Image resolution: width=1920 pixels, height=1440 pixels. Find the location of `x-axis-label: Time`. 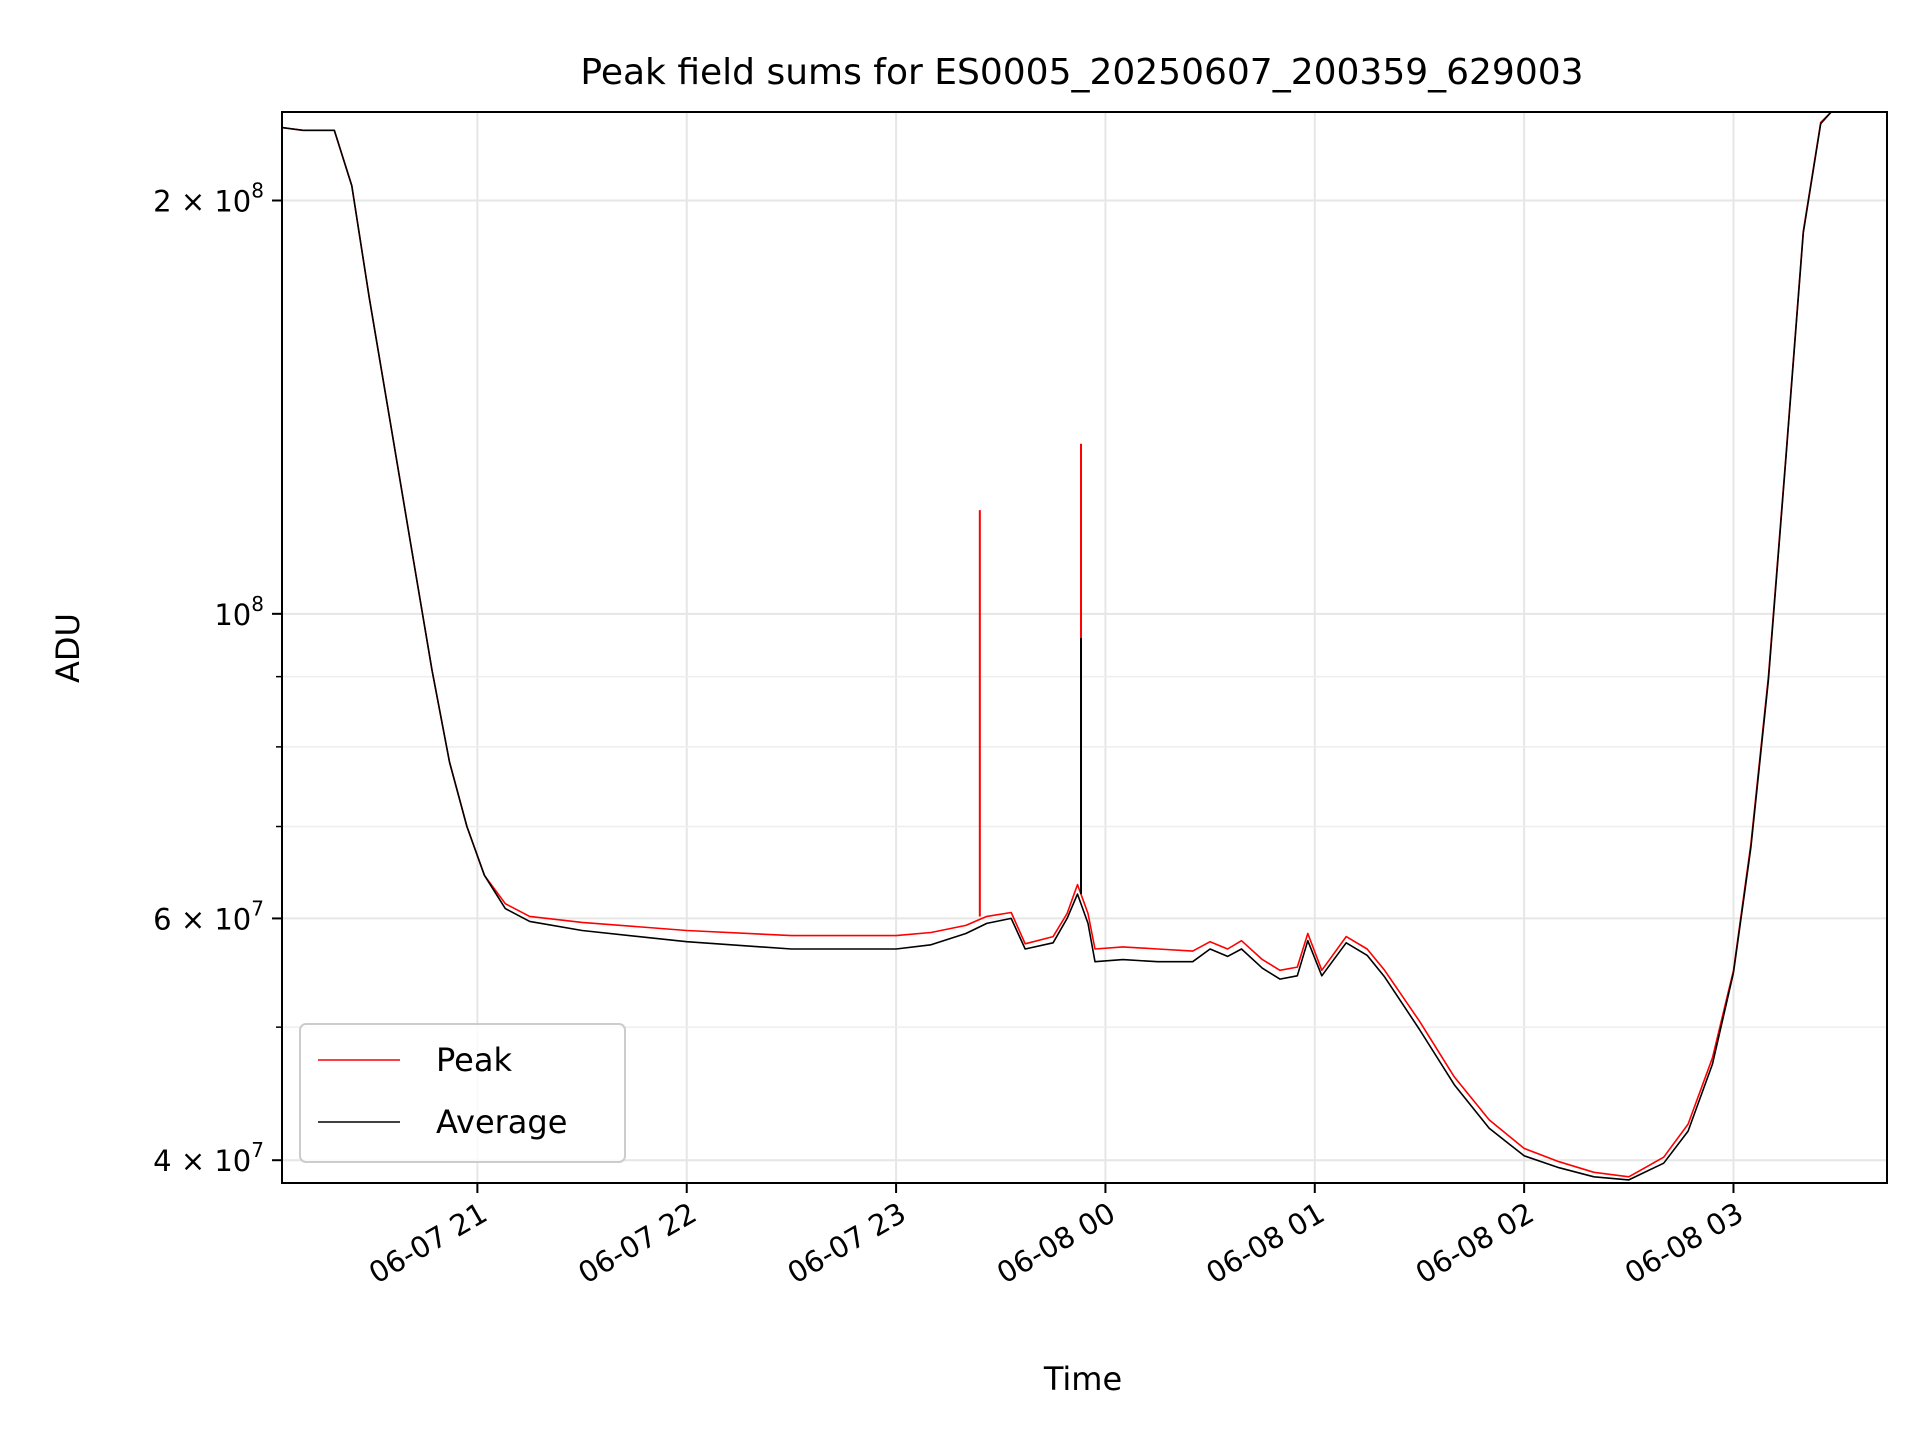

x-axis-label: Time is located at coordinates (1082, 1379).